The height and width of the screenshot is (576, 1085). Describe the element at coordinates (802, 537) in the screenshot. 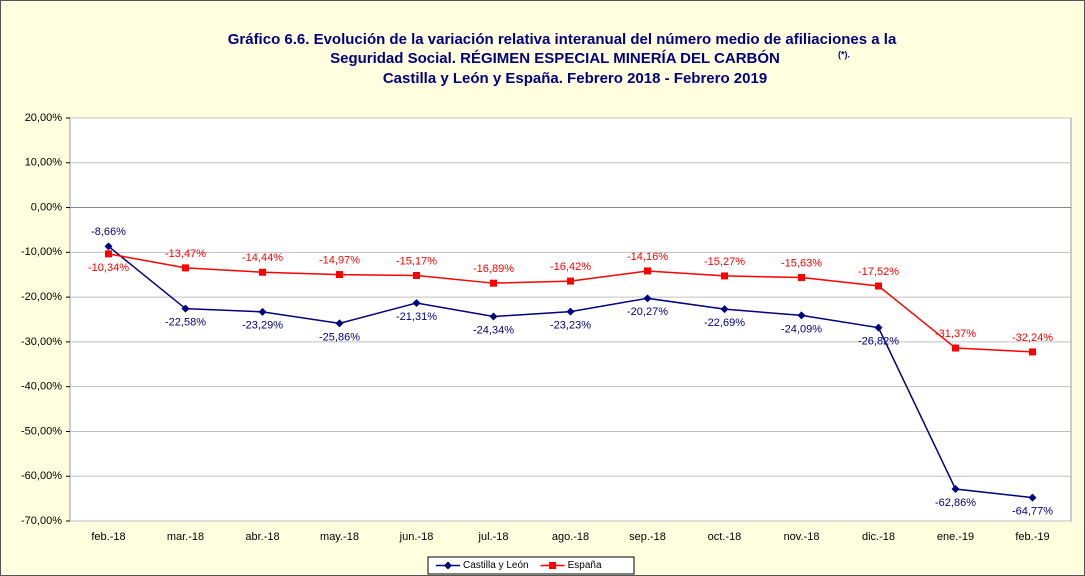

I see `x-tick-label: nov.-18` at that location.